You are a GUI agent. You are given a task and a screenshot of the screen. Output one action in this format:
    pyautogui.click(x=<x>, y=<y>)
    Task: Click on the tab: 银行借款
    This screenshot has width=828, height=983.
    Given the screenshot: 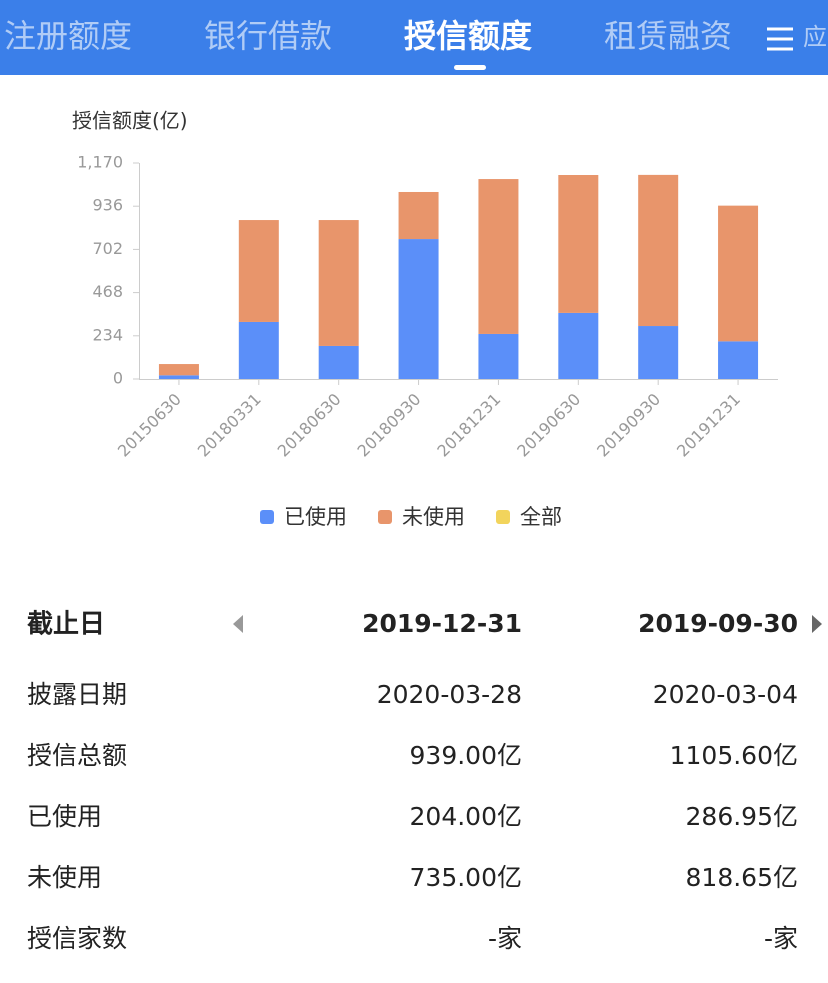 What is the action you would take?
    pyautogui.click(x=268, y=36)
    